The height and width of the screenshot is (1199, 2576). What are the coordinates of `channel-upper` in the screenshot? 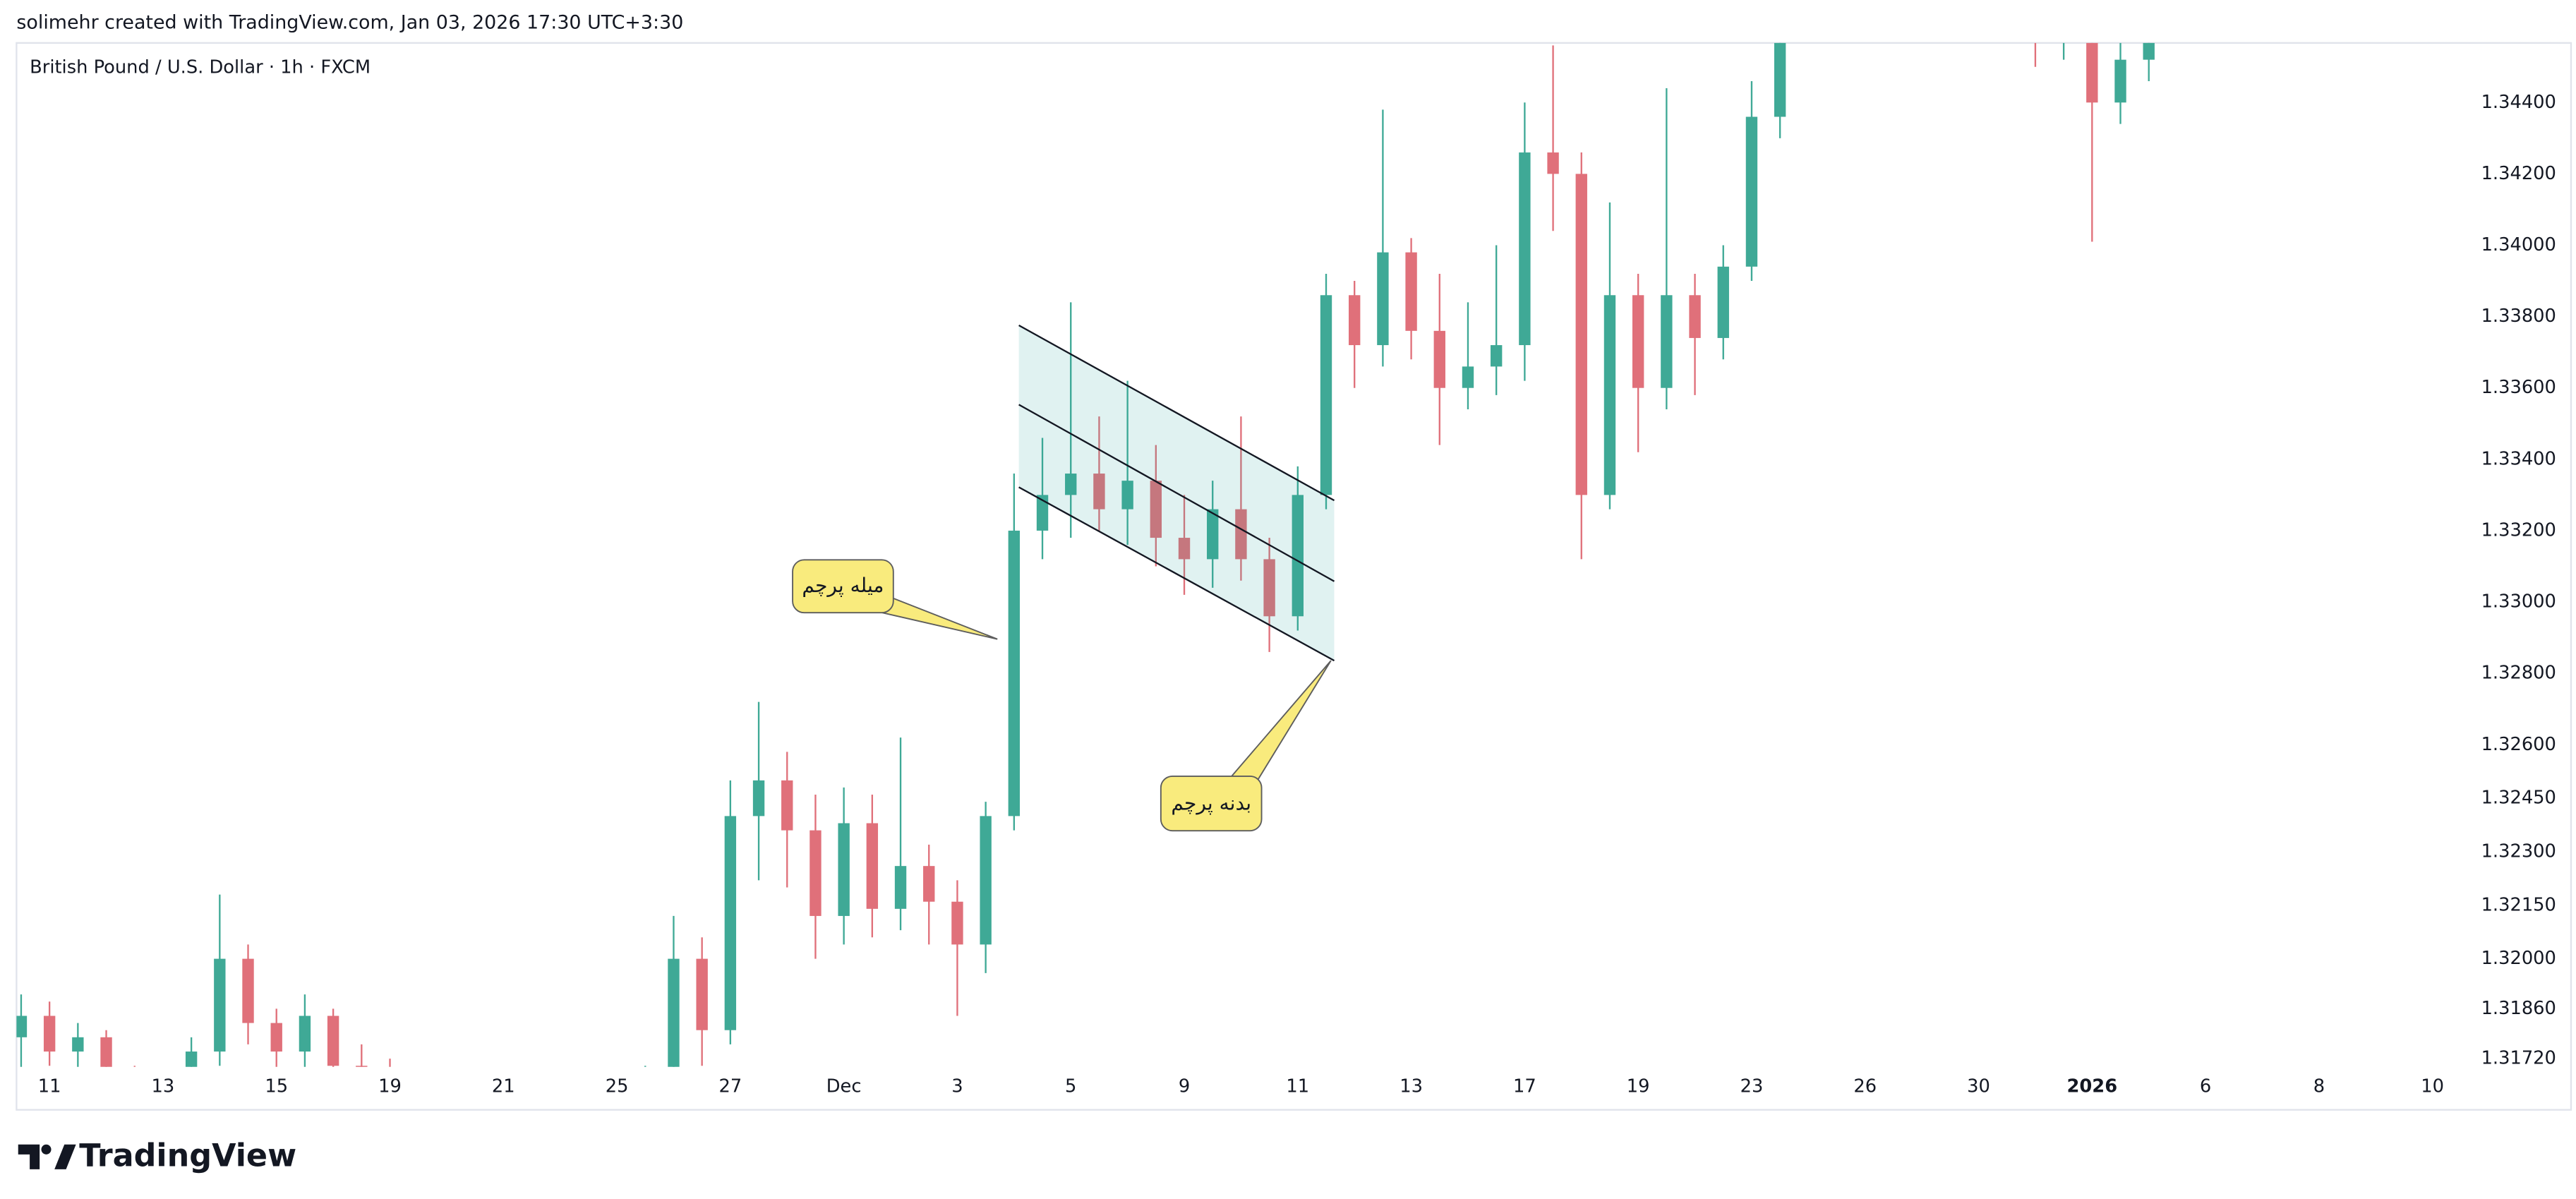 It's located at (1176, 414).